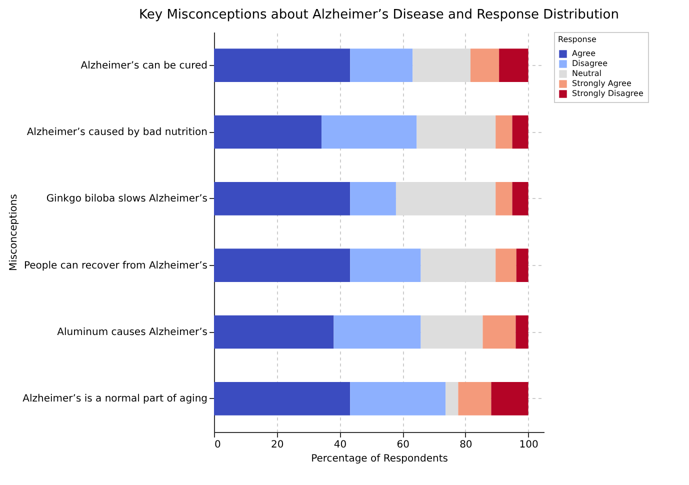 The image size is (689, 485). Describe the element at coordinates (379, 15) in the screenshot. I see `chart-title: Key Misconceptions about Alzheimer’s Disease and Response Distribution` at that location.